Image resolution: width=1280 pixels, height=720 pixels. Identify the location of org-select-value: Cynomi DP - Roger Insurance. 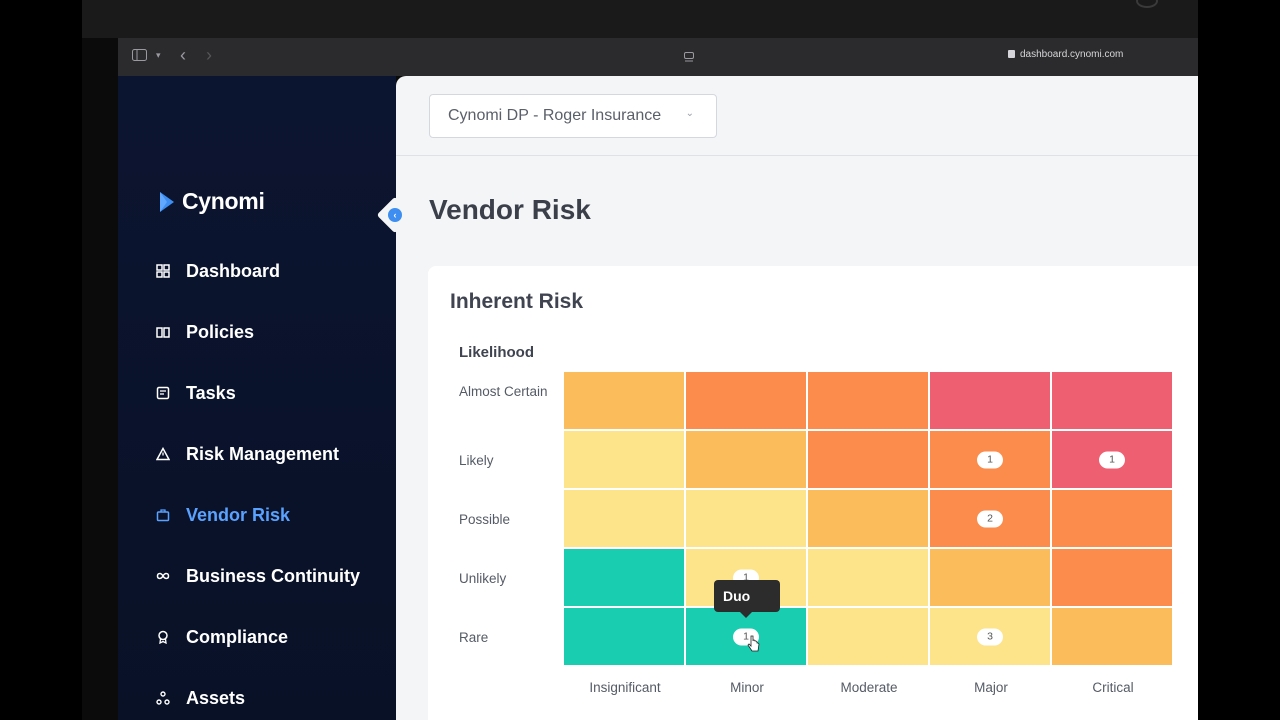
(555, 115).